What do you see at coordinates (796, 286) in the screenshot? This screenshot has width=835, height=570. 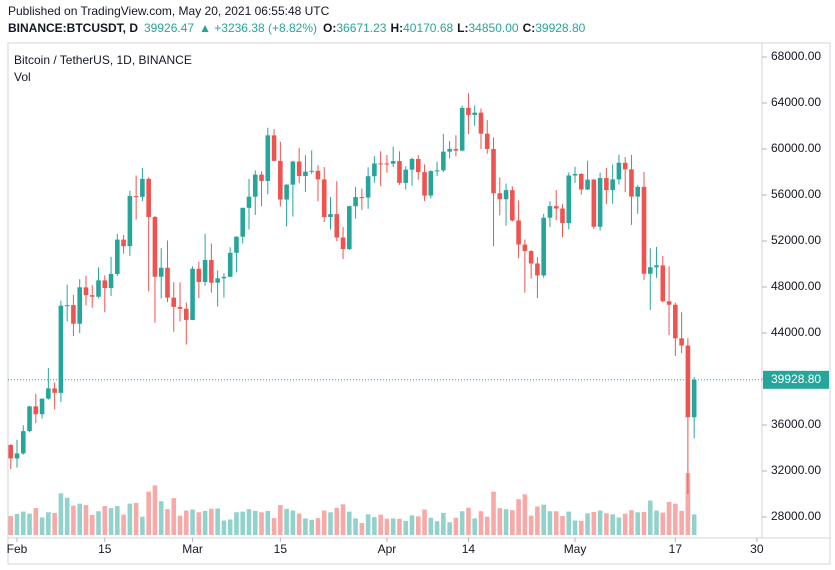 I see `y-tick-label: 48000.00` at bounding box center [796, 286].